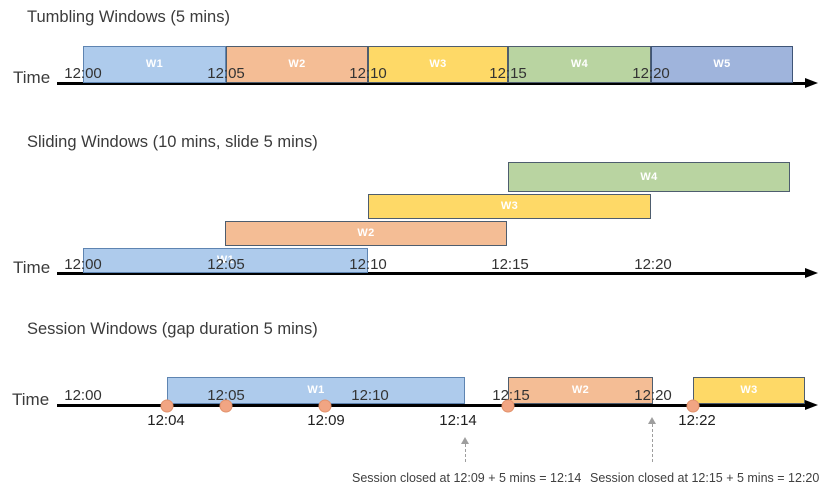 Image resolution: width=829 pixels, height=498 pixels. What do you see at coordinates (226, 73) in the screenshot?
I see `tick-label-tumbling-windows: 12:05` at bounding box center [226, 73].